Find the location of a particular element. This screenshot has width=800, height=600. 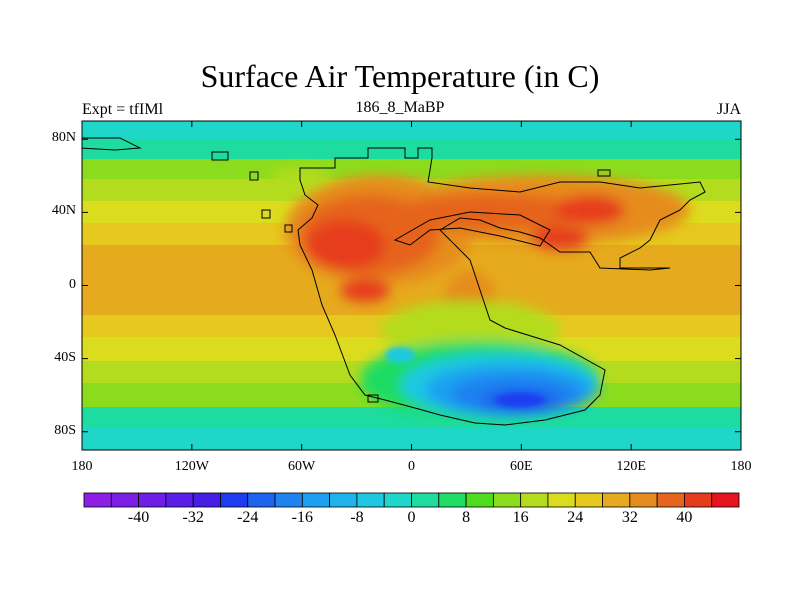

age-label: 186_8_MaBP is located at coordinates (400, 107).